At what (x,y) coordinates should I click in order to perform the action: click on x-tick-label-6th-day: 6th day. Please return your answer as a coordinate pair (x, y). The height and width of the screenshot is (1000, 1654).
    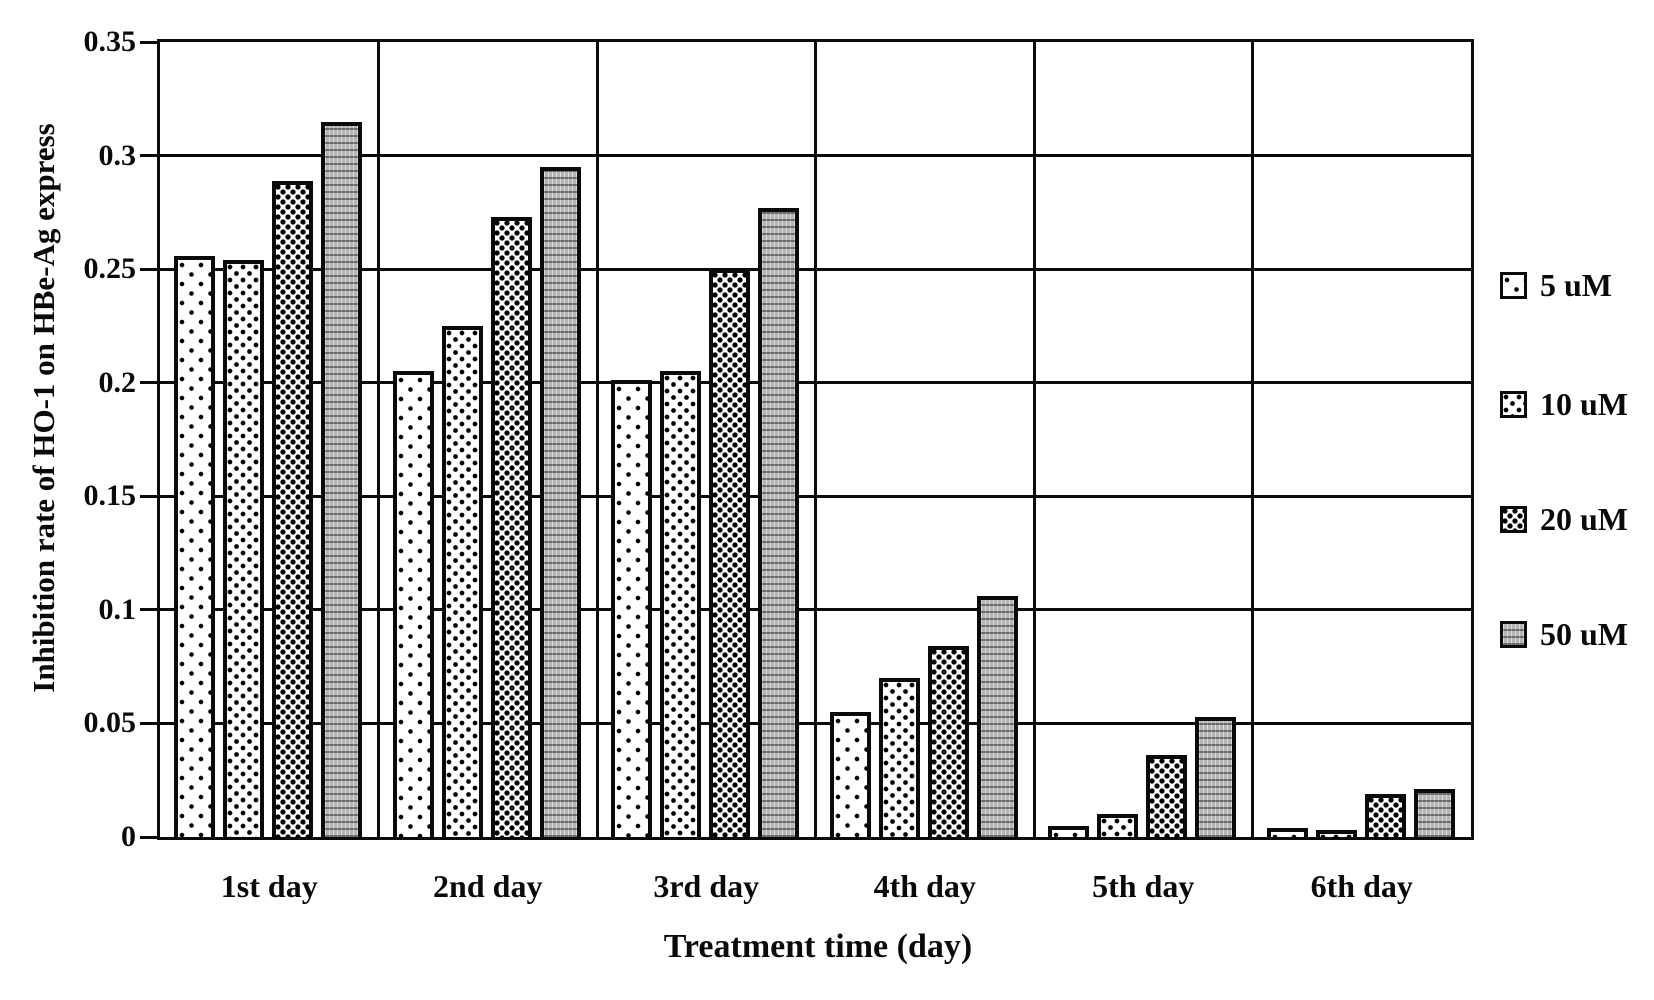
    Looking at the image, I should click on (1361, 886).